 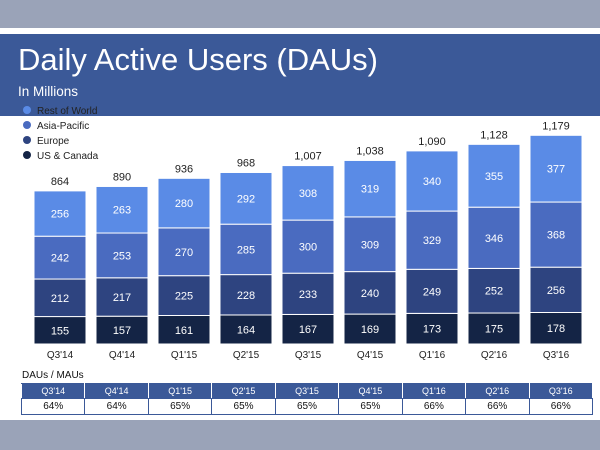 What do you see at coordinates (60, 182) in the screenshot?
I see `total-label: 864` at bounding box center [60, 182].